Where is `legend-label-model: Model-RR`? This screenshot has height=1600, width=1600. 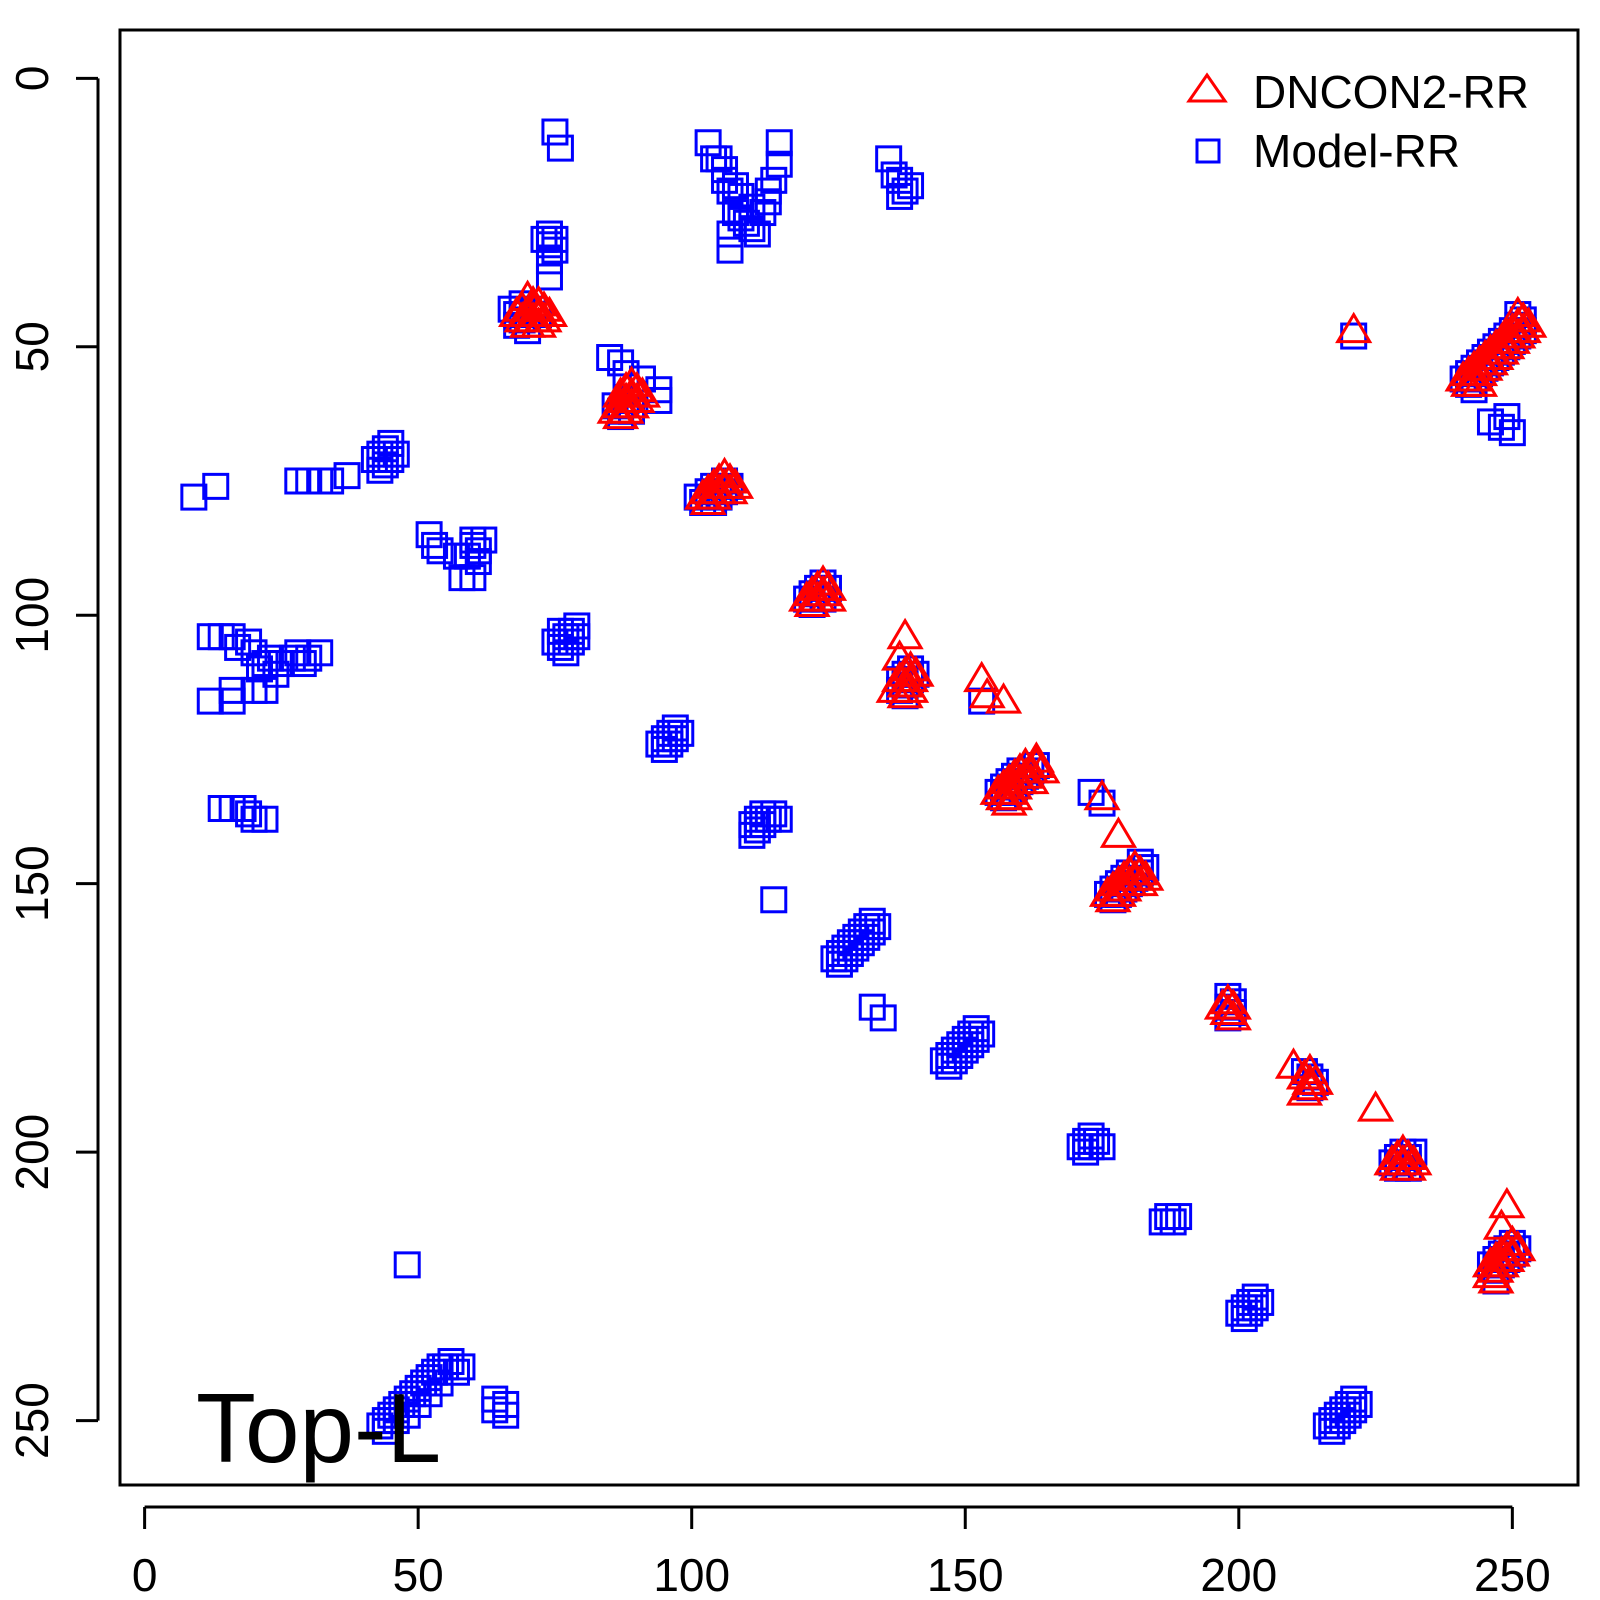 legend-label-model: Model-RR is located at coordinates (1356, 151).